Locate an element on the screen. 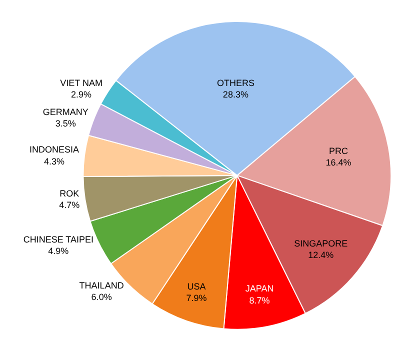 The height and width of the screenshot is (344, 416). data-label: 16.4% is located at coordinates (339, 163).